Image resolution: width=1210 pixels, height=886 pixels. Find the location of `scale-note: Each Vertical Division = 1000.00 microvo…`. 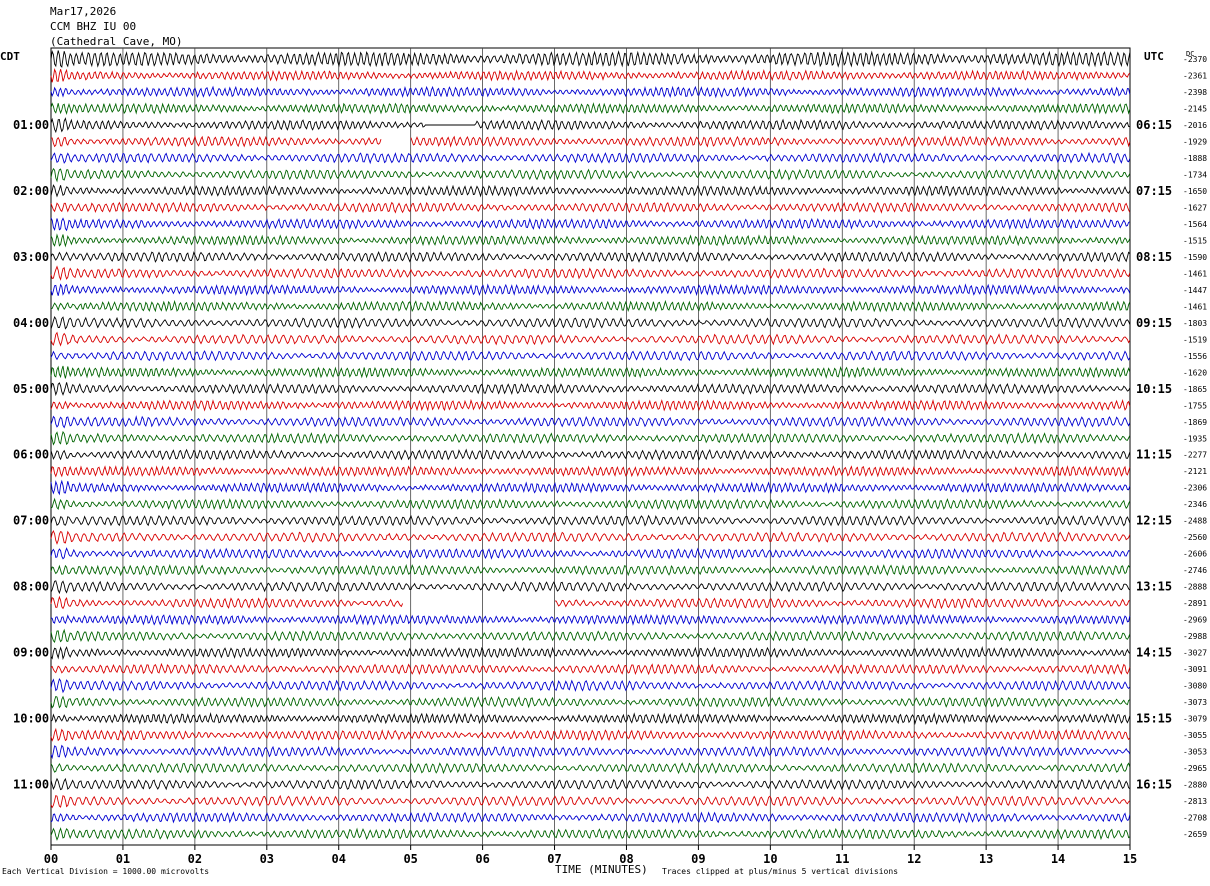

scale-note: Each Vertical Division = 1000.00 microvo… is located at coordinates (106, 871).